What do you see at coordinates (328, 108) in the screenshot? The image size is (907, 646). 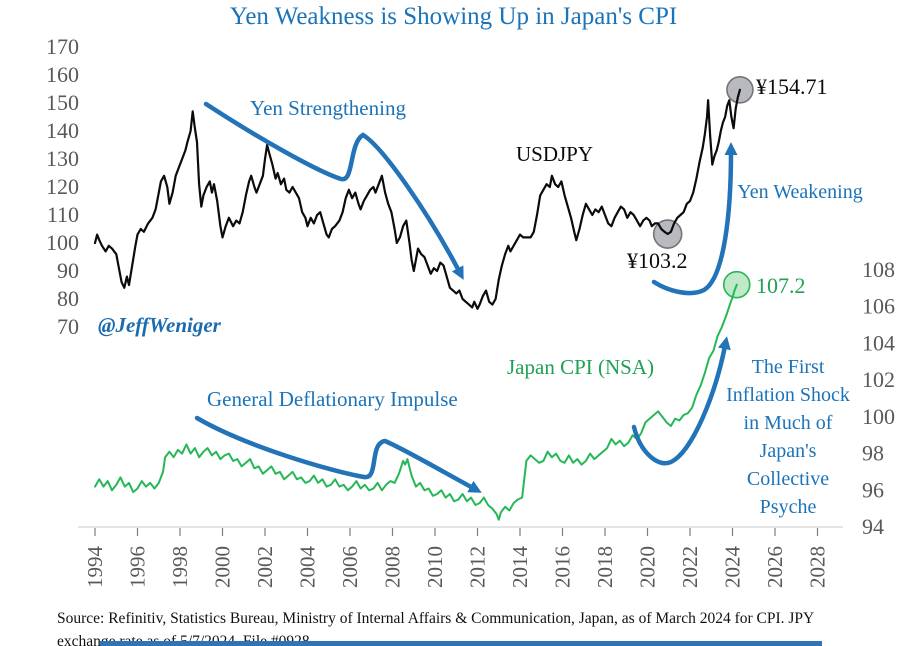 I see `yen-strengthening-annotation: Yen Strengthening` at bounding box center [328, 108].